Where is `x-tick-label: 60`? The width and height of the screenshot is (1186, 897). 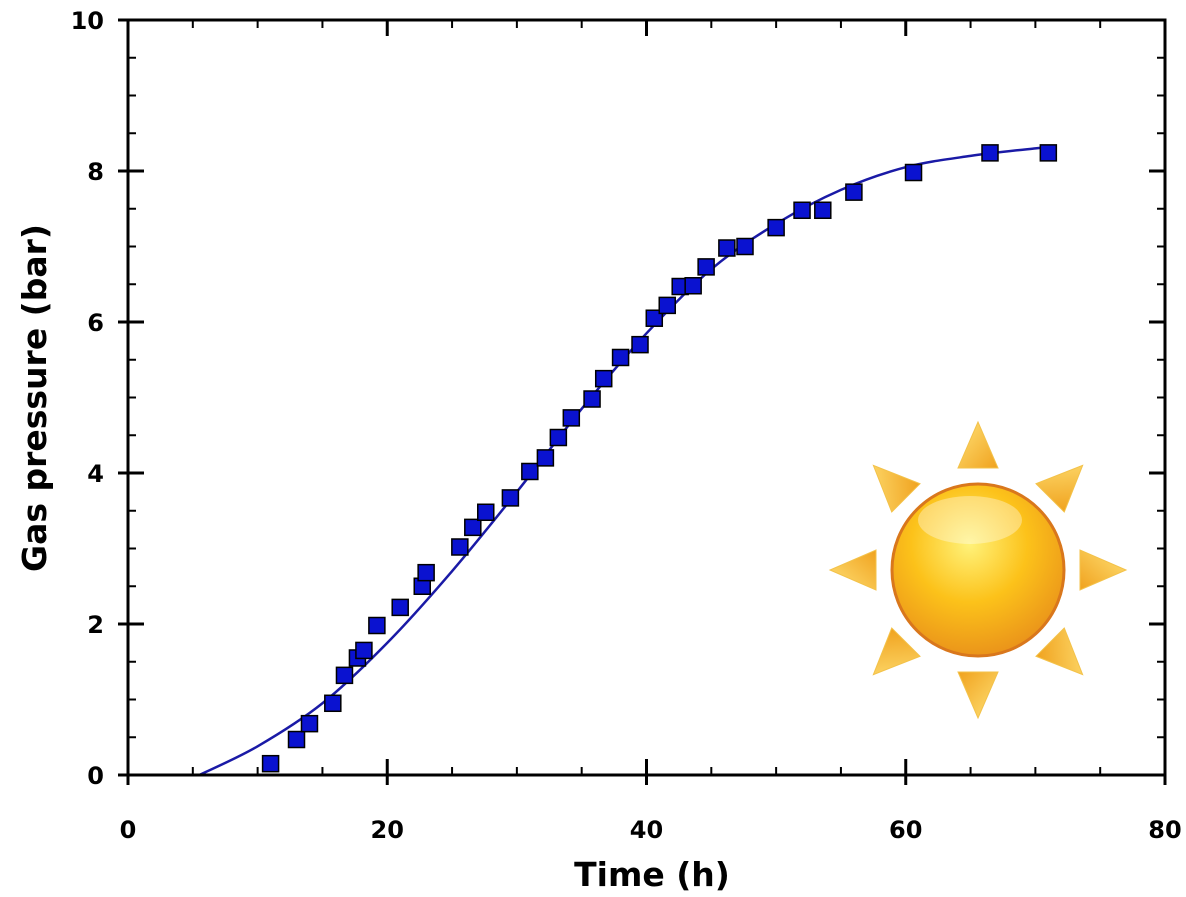 x-tick-label: 60 is located at coordinates (905, 830).